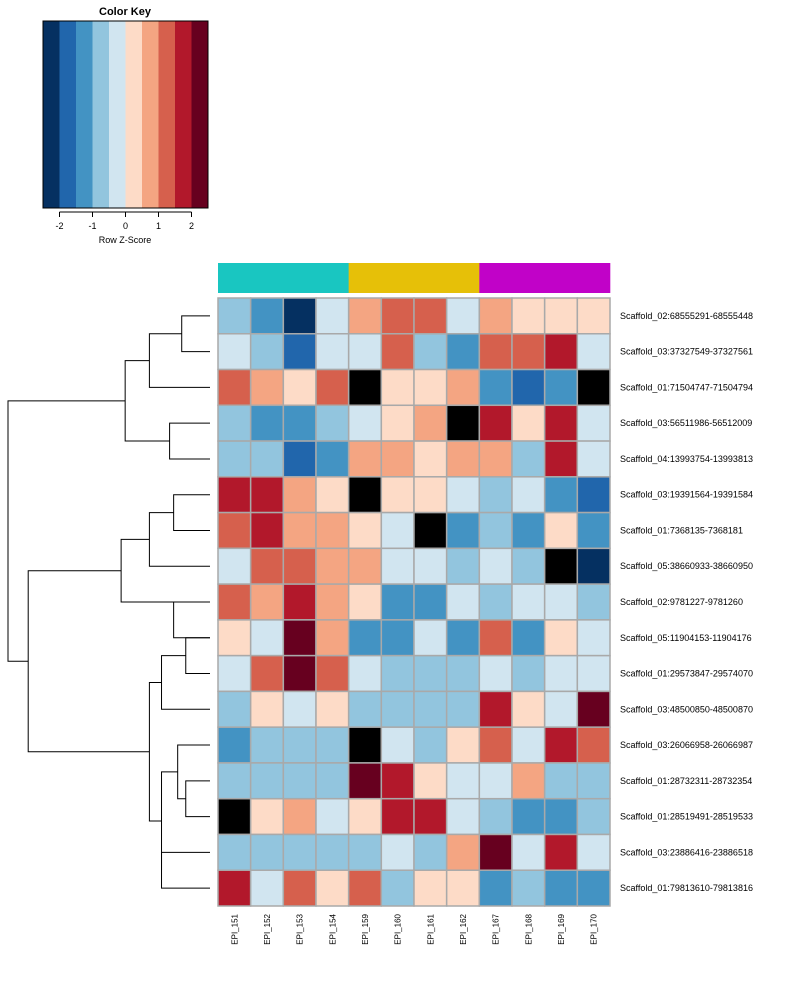  I want to click on row-label: Scaffold_04:13993754-13993813, so click(686, 459).